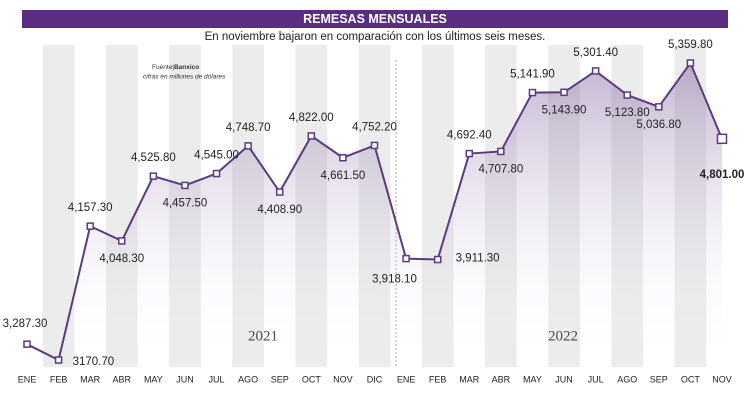 The width and height of the screenshot is (750, 402). I want to click on source-label: Fuente|, so click(163, 67).